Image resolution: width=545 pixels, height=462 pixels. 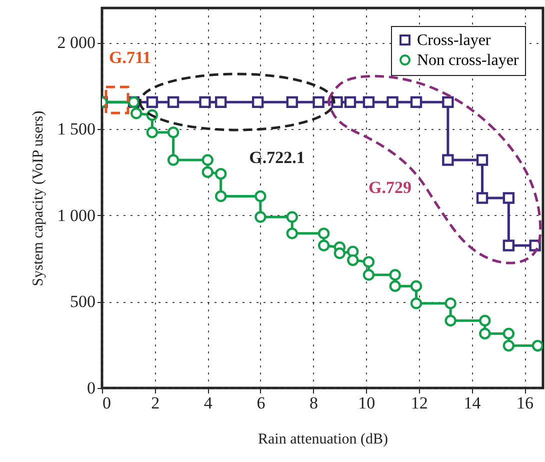 I want to click on annotation: G.722.1, so click(x=277, y=157).